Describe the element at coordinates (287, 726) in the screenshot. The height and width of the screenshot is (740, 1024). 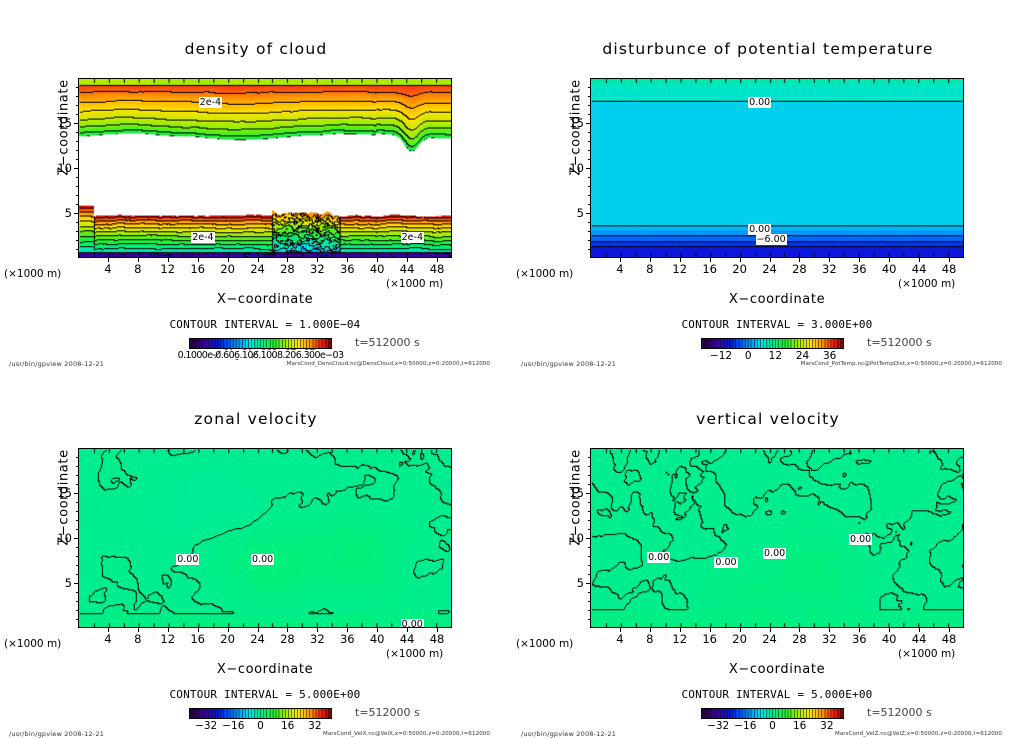
I see `colorbar-tick-label: 16` at that location.